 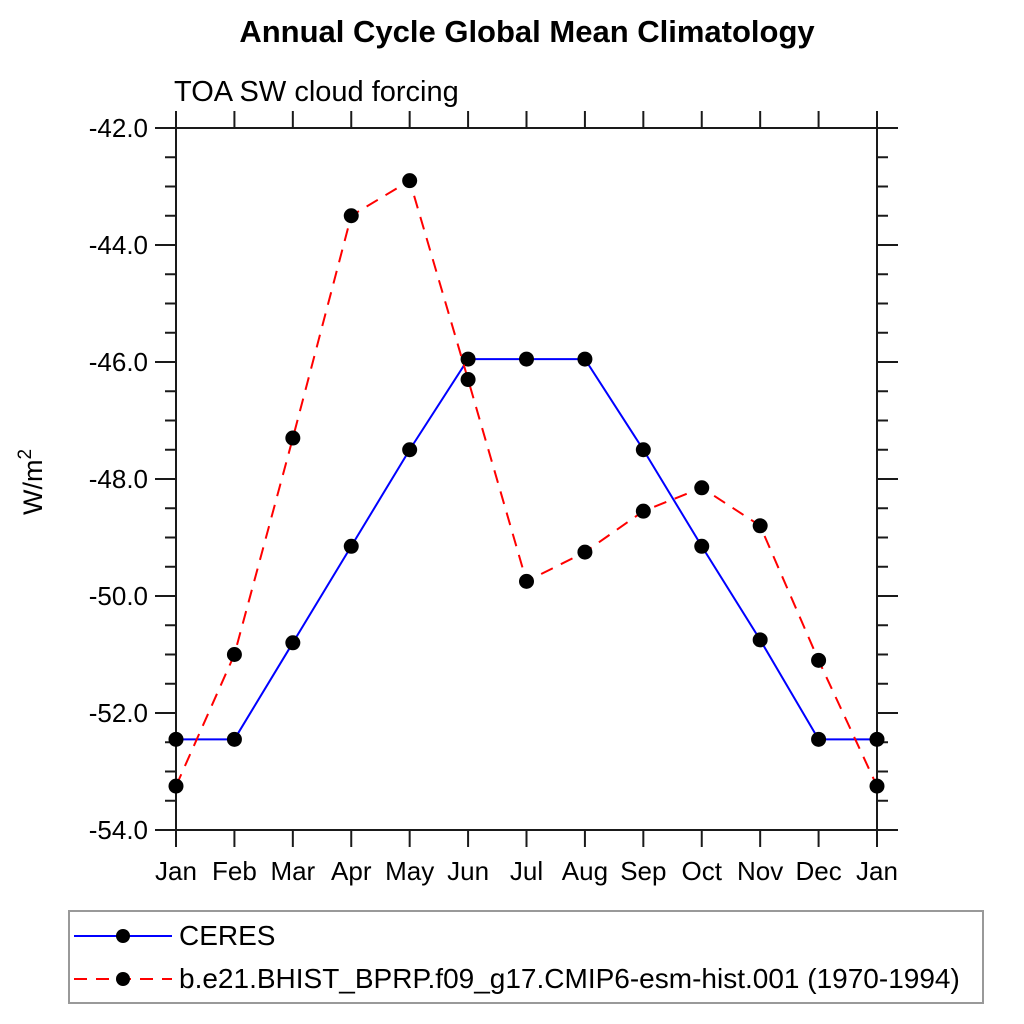 I want to click on x-tick-label: Jul, so click(x=526, y=871).